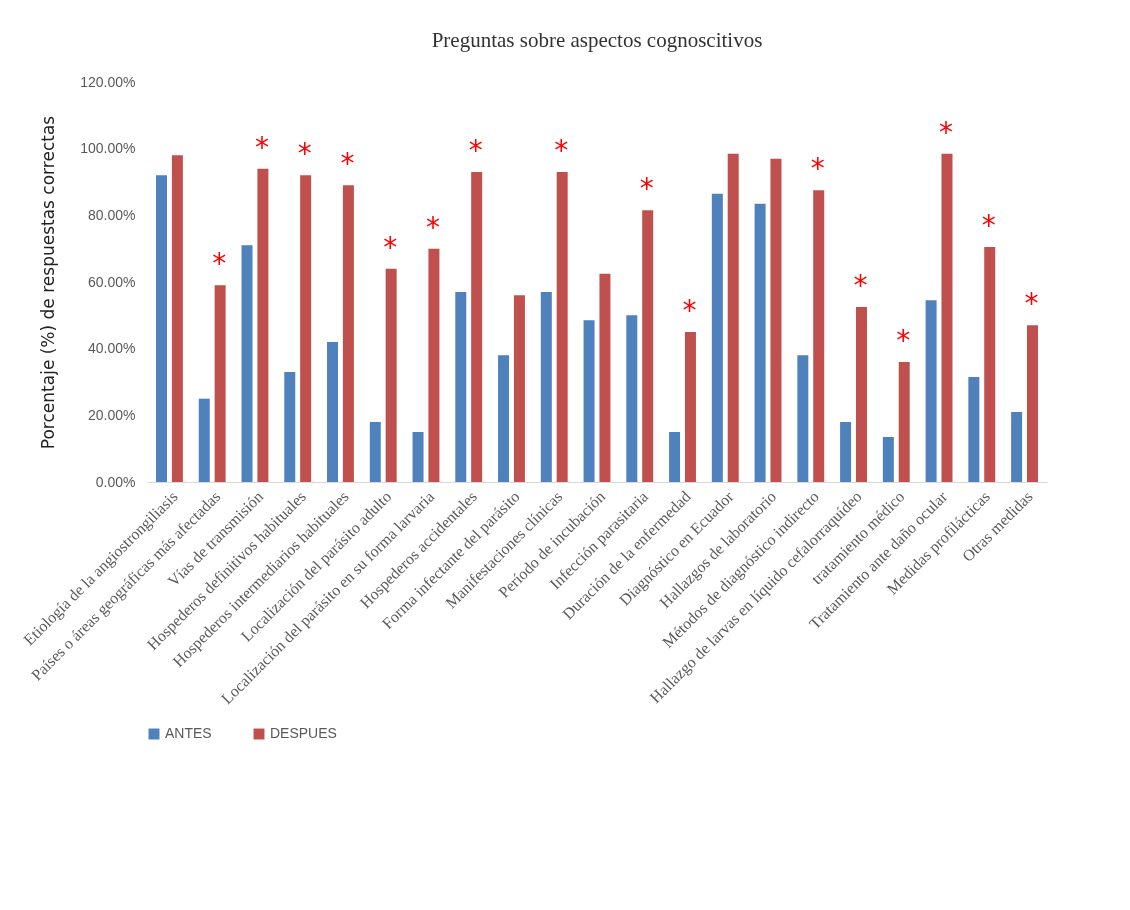  What do you see at coordinates (303, 733) in the screenshot?
I see `legend-label: DESPUES` at bounding box center [303, 733].